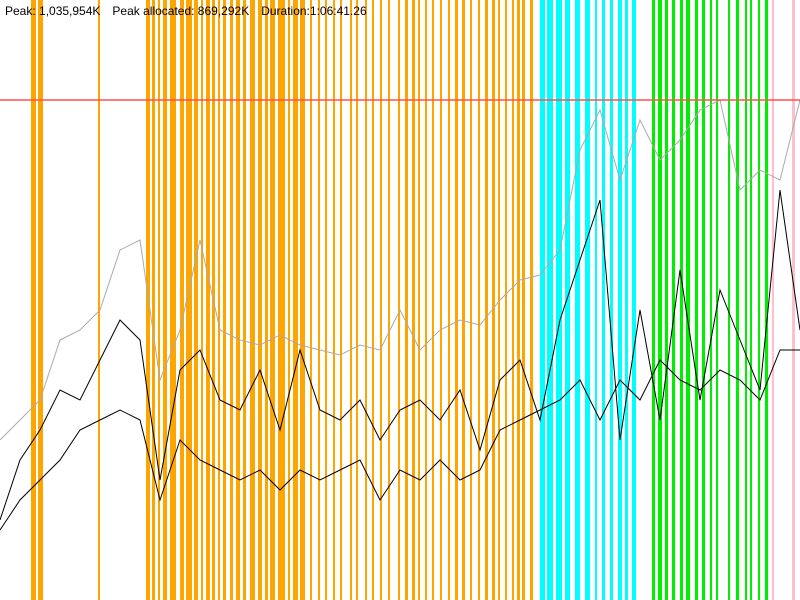 This screenshot has width=800, height=600. I want to click on duration: Duration:1:06:41.26, so click(314, 11).